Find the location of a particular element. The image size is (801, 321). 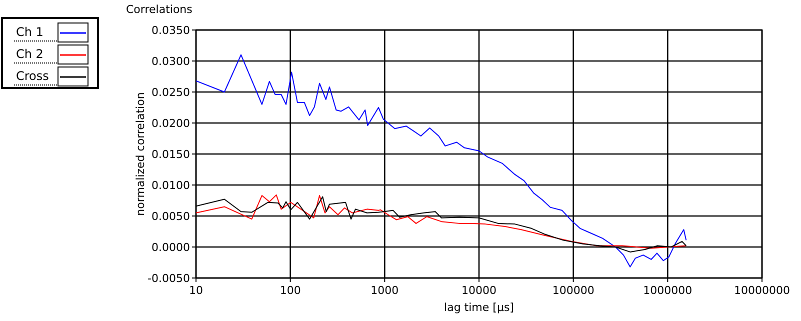

x-tick-label: 100000 is located at coordinates (573, 290).